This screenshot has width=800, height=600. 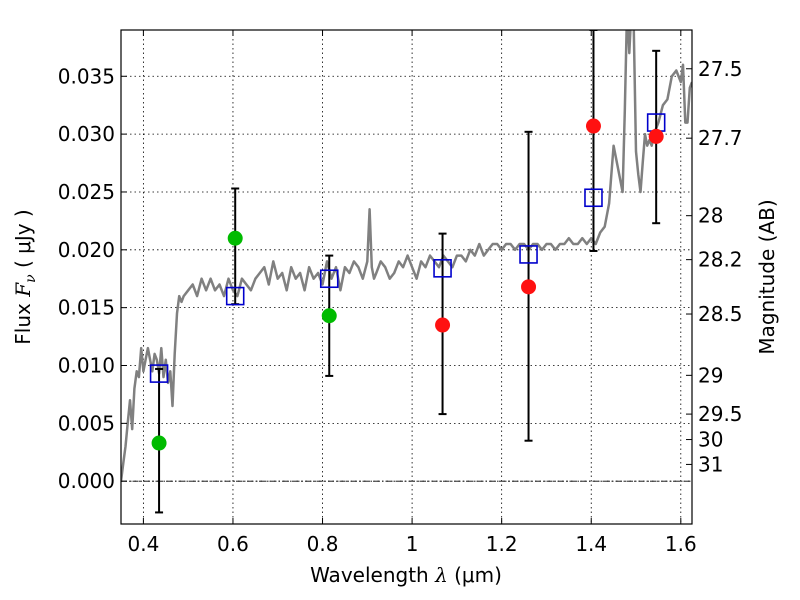 I want to click on x-tick-label: 1.4, so click(x=591, y=544).